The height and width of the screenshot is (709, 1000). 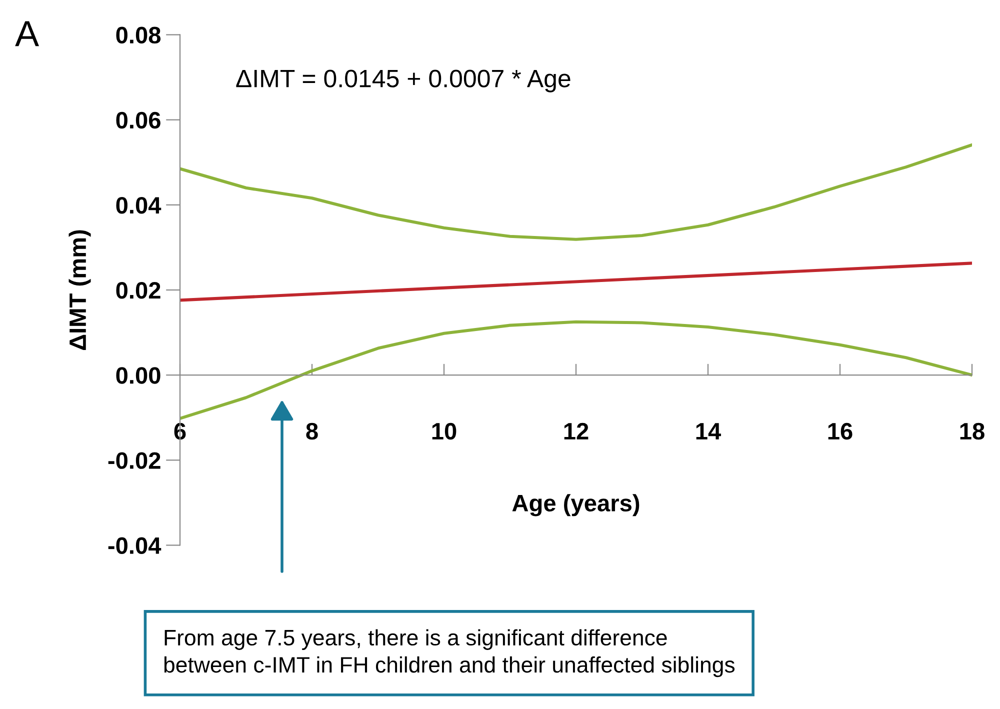 I want to click on chart-title: A, so click(x=27, y=33).